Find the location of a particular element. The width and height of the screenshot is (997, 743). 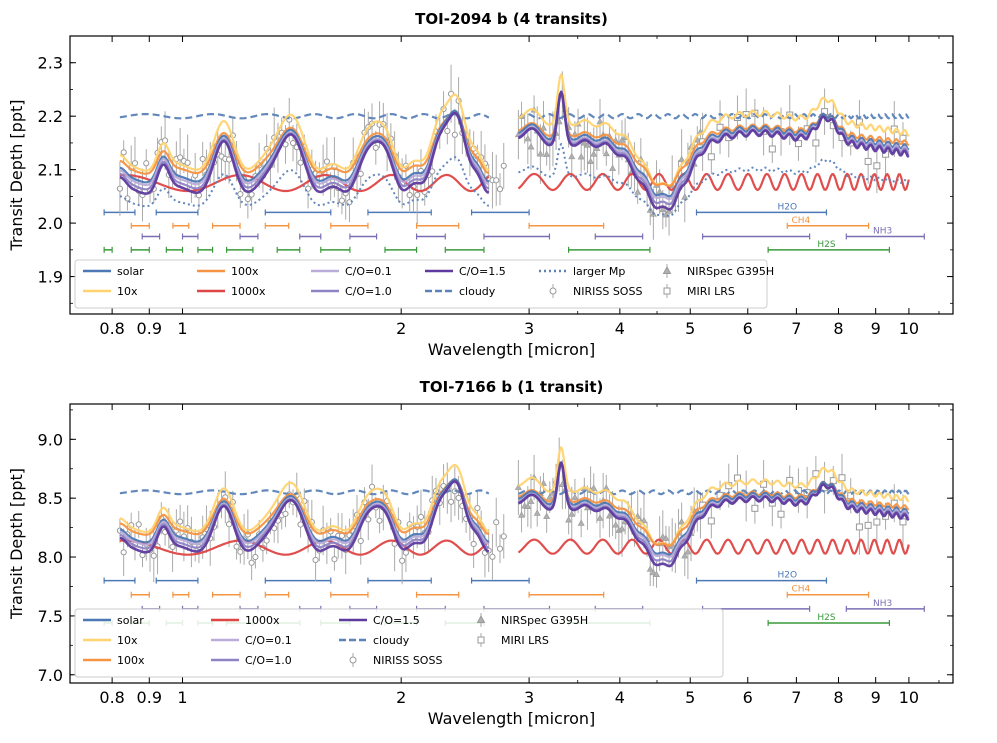

y-tick-label: 1.9 is located at coordinates (50, 277).